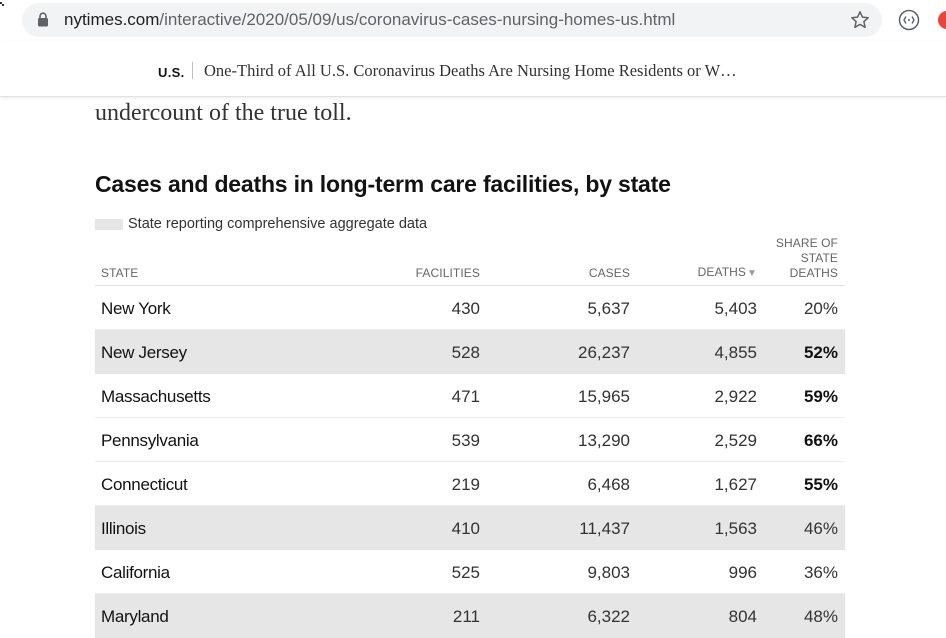 The height and width of the screenshot is (638, 946). Describe the element at coordinates (735, 308) in the screenshot. I see `cell-deaths: 5,403` at that location.